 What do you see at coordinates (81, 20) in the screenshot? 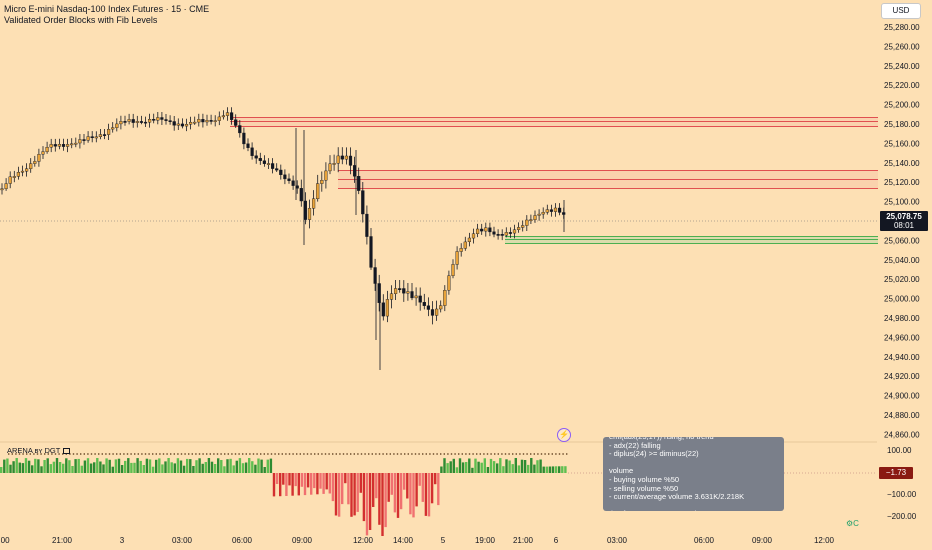
I see `indicator-title: Validated Order Blocks with Fib Levels` at bounding box center [81, 20].